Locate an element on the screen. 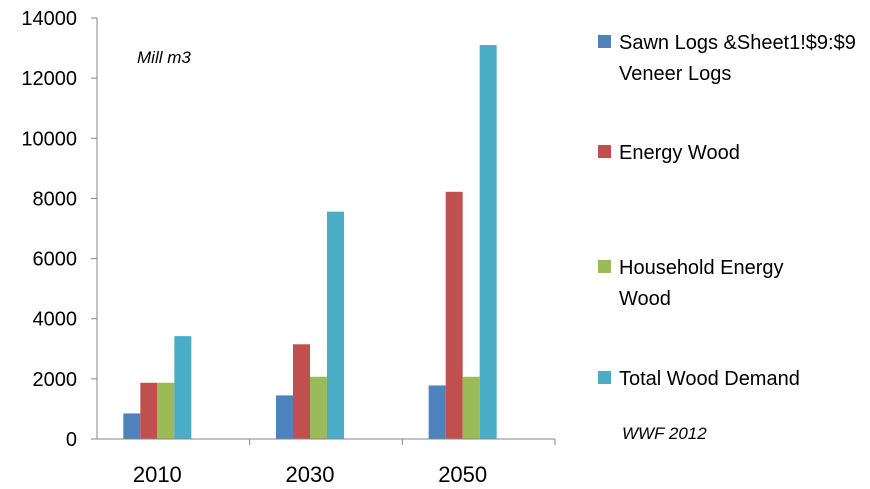 Image resolution: width=870 pixels, height=489 pixels. legend-item-household-energy-wood: Household Energy Wood is located at coordinates (716, 284).